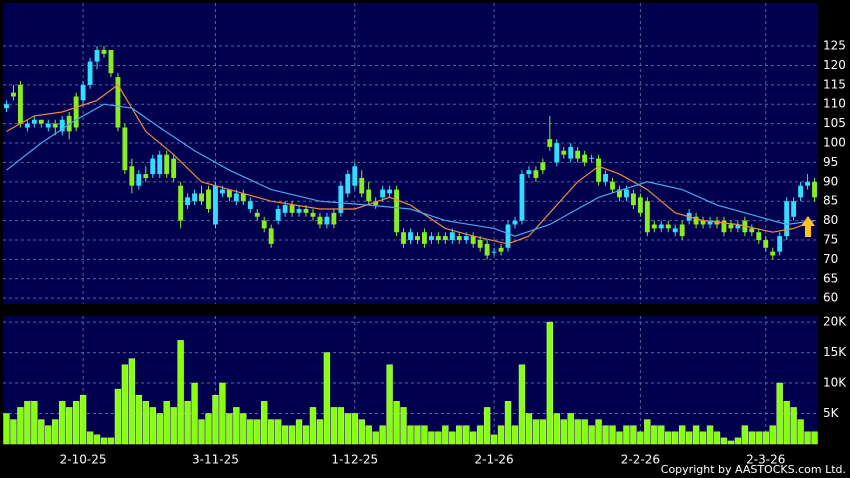  I want to click on y-tick-label: 80, so click(830, 220).